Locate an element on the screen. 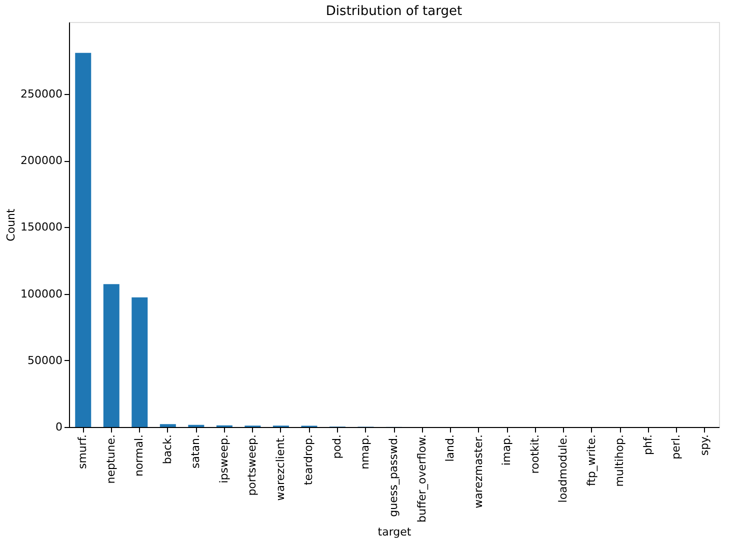  y-tick-label: 100000 is located at coordinates (41, 293).